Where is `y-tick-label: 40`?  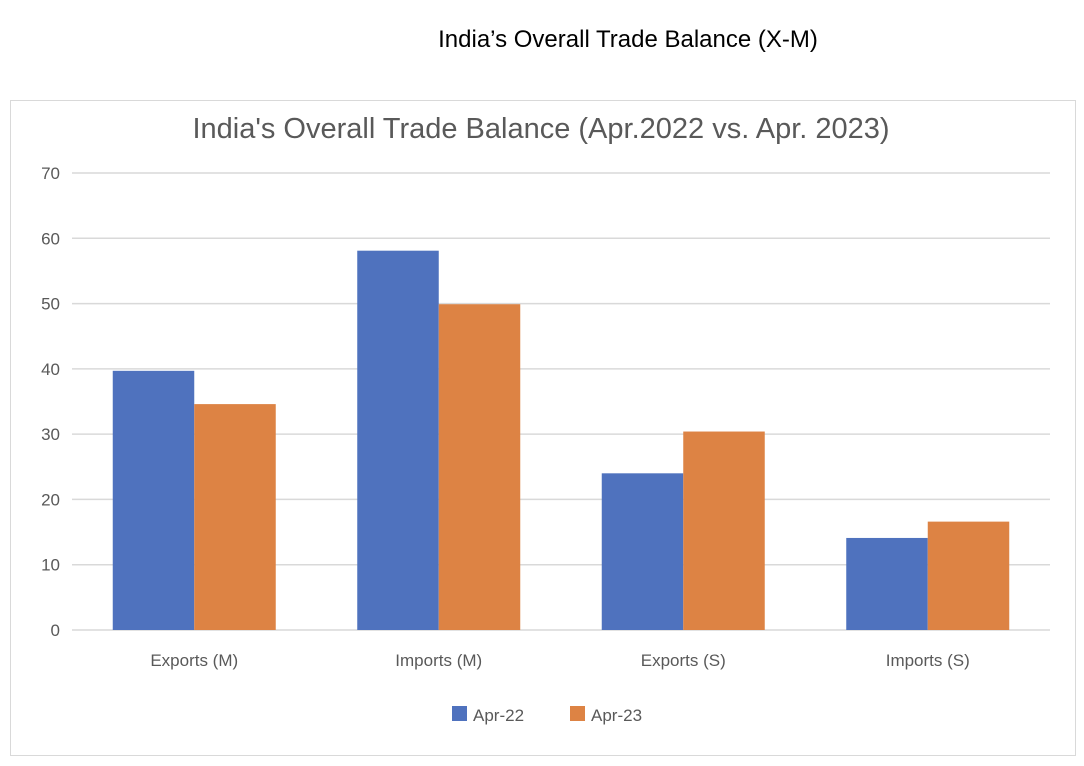 y-tick-label: 40 is located at coordinates (50, 369).